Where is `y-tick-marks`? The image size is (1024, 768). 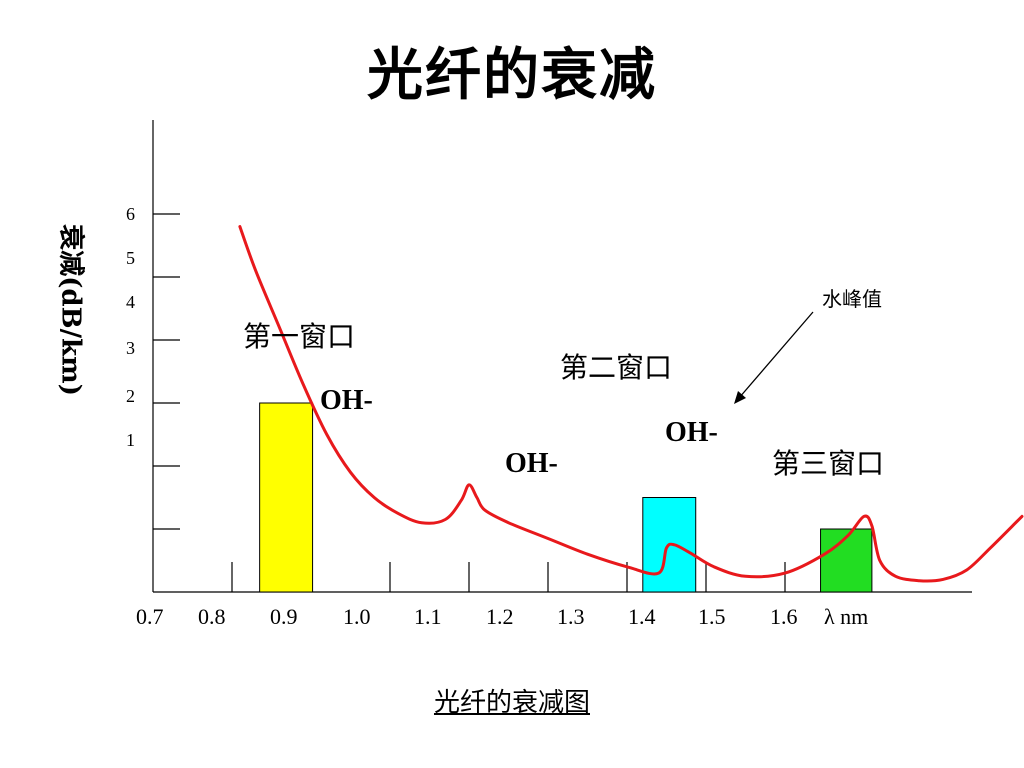 y-tick-marks is located at coordinates (166, 371).